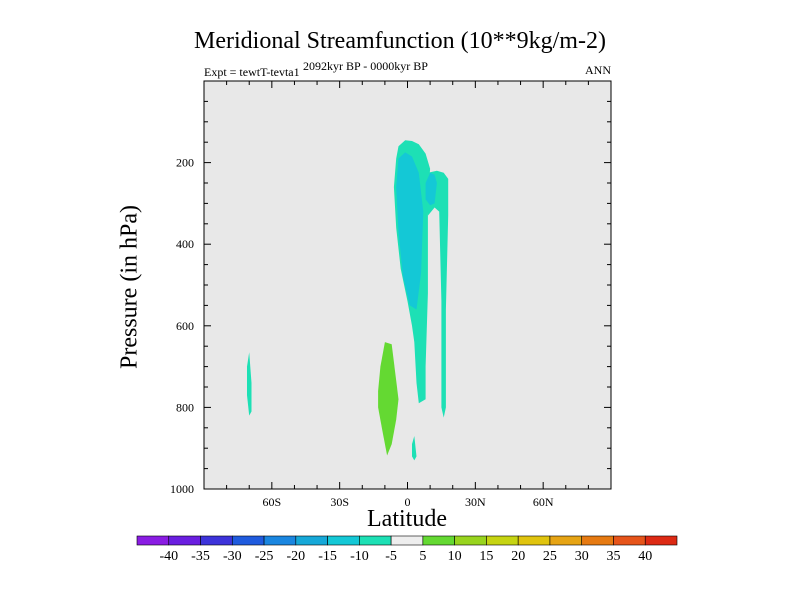  Describe the element at coordinates (431, 189) in the screenshot. I see `contour-region-ne-lobe-core` at that location.